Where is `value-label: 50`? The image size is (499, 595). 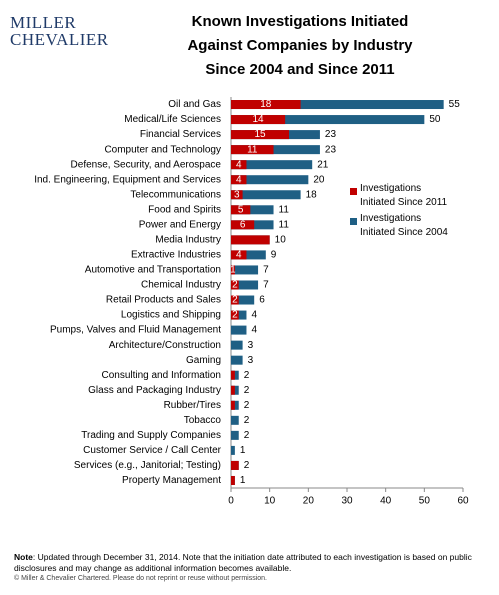
value-label: 50 is located at coordinates (435, 119).